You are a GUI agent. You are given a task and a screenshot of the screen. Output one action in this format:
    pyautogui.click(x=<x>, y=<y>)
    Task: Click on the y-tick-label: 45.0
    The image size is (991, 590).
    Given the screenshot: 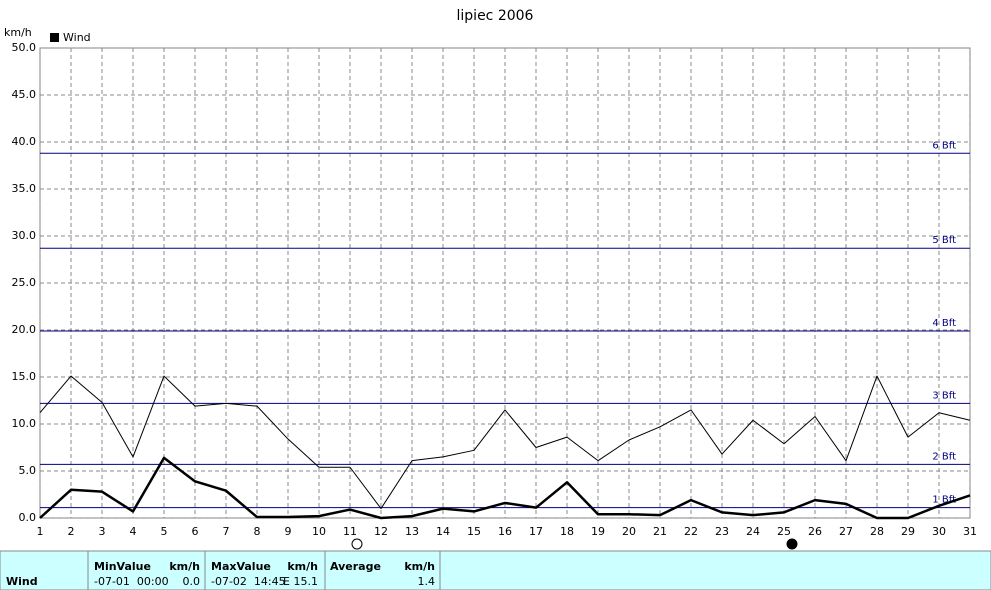 What is the action you would take?
    pyautogui.click(x=24, y=94)
    